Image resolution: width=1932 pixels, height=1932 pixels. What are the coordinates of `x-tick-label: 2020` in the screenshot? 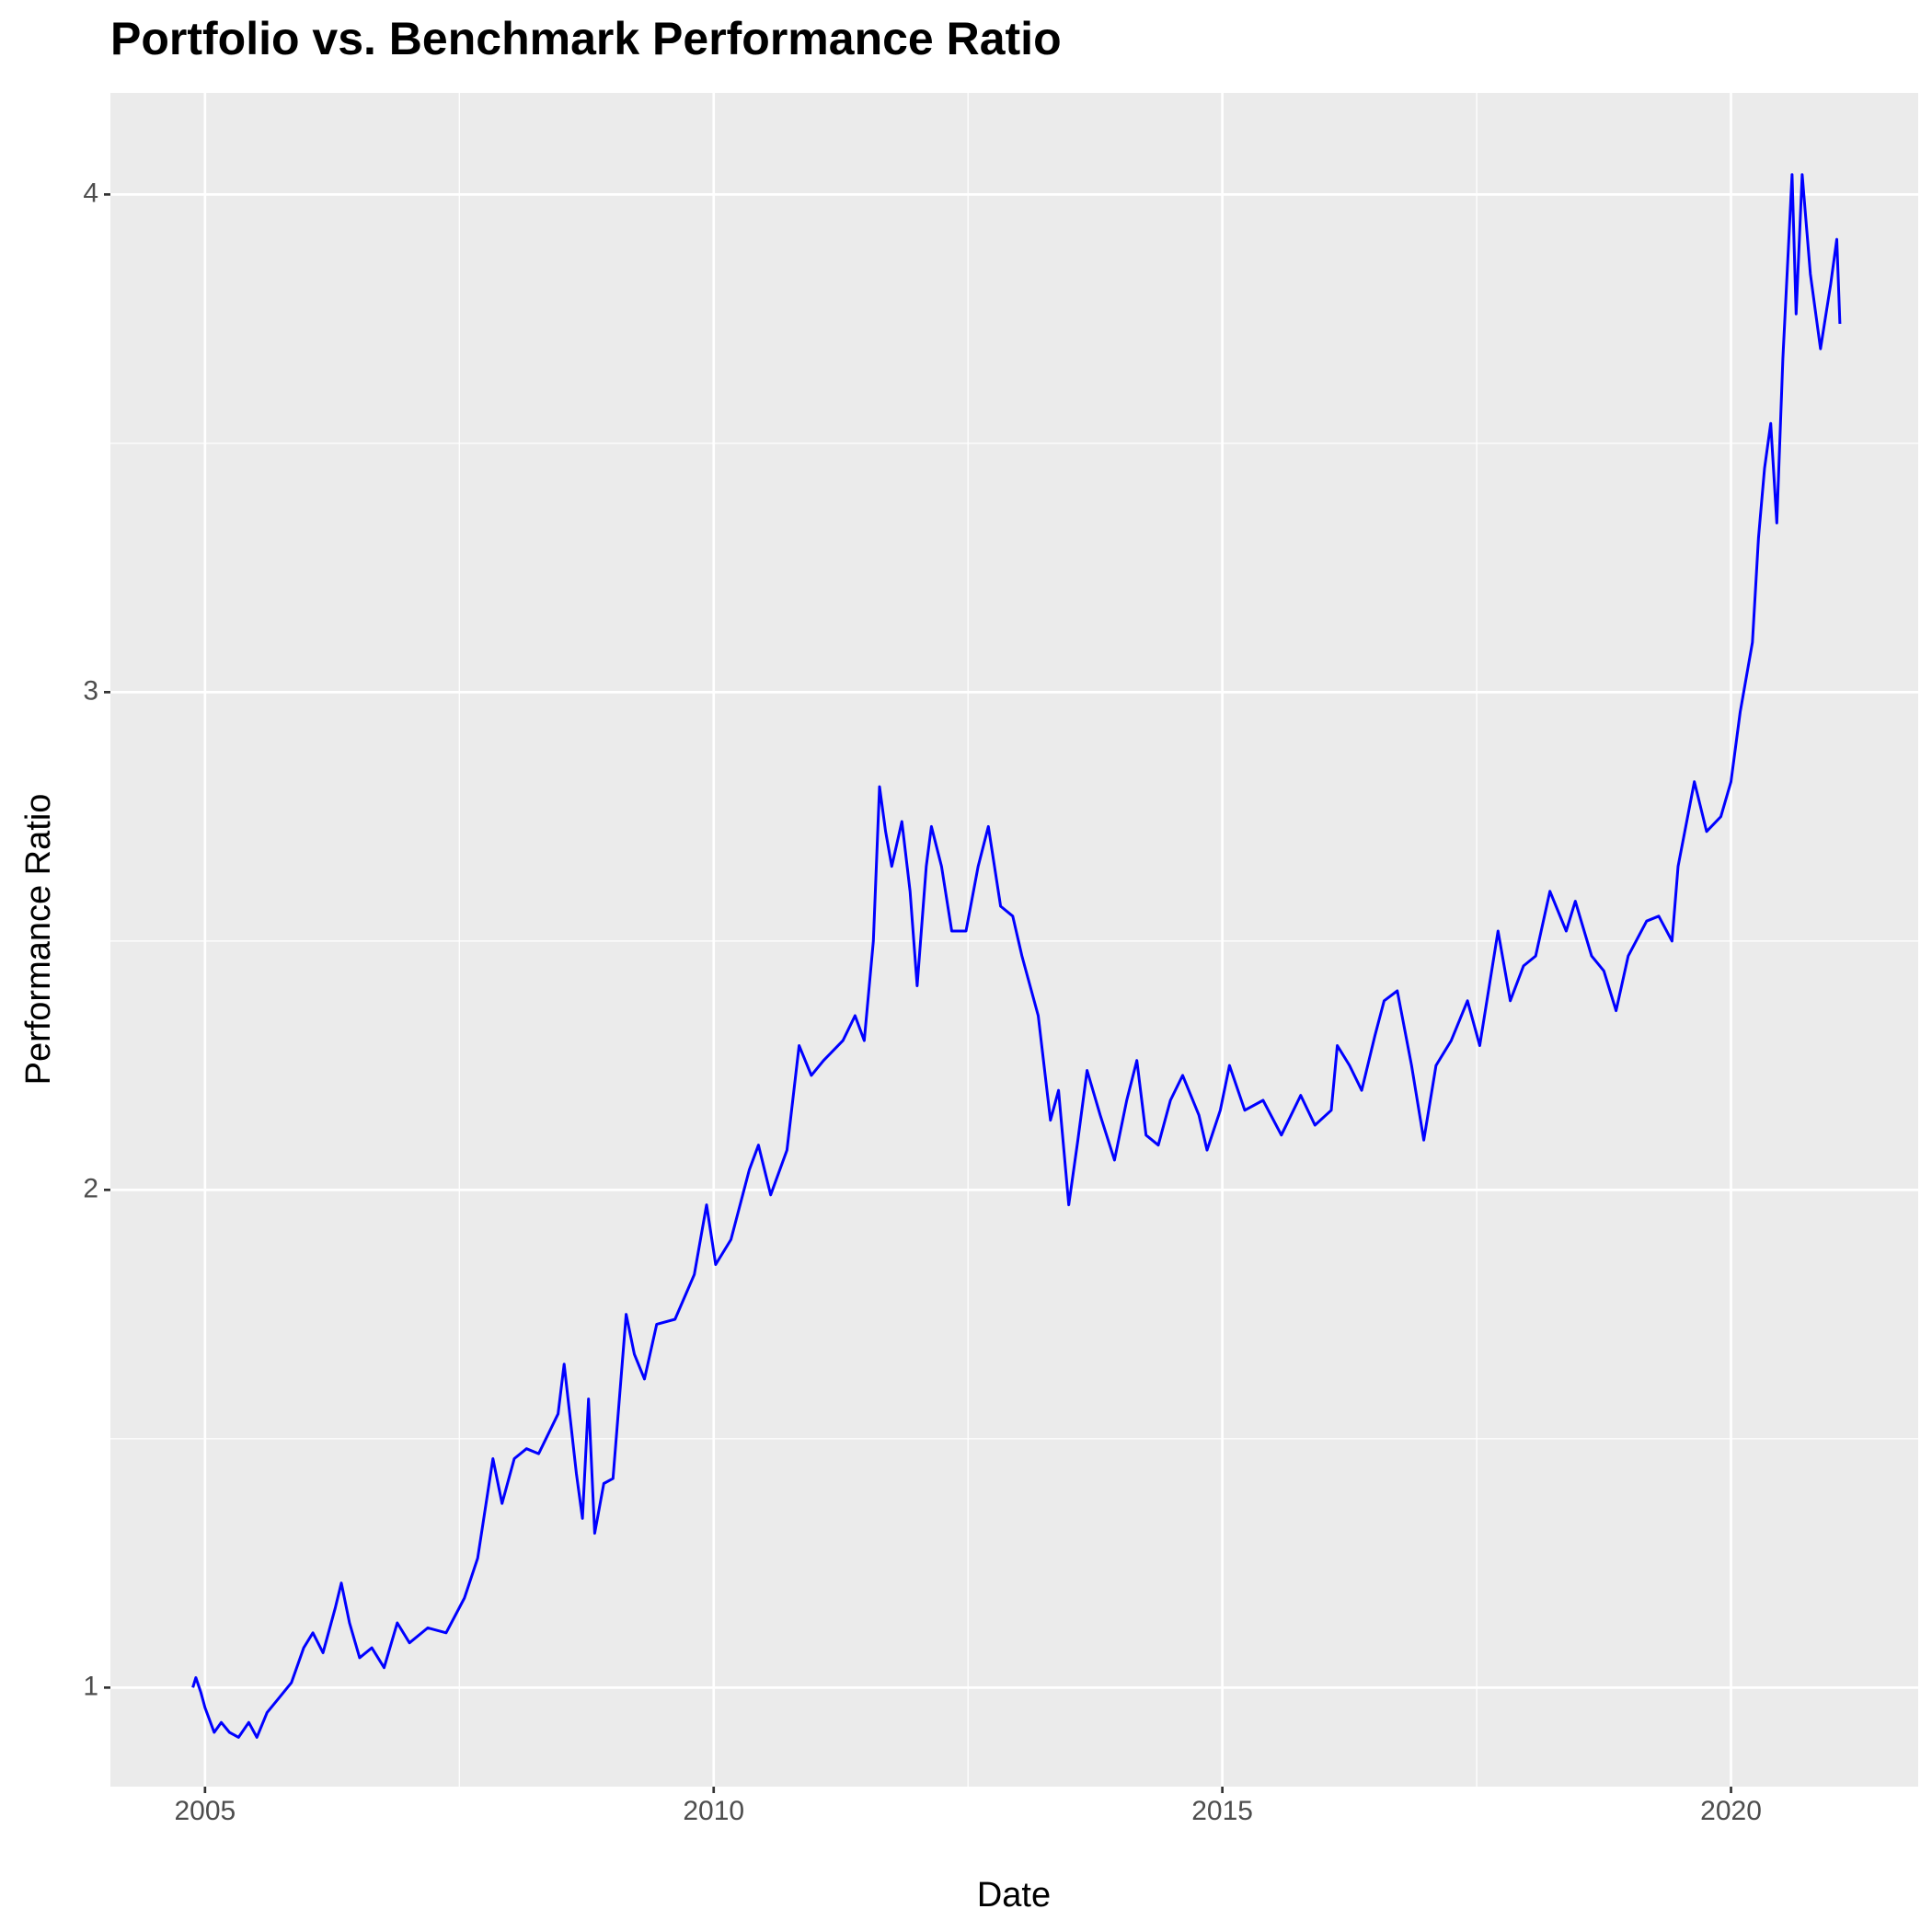 It's located at (1731, 1811).